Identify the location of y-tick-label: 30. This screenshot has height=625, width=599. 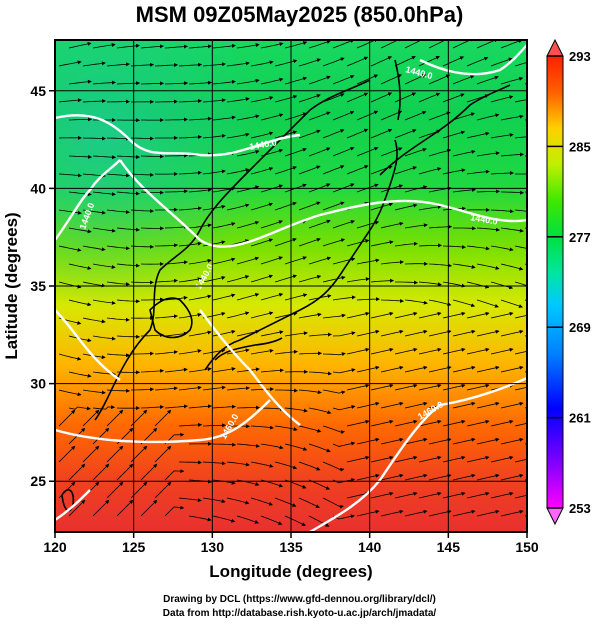
(38, 384).